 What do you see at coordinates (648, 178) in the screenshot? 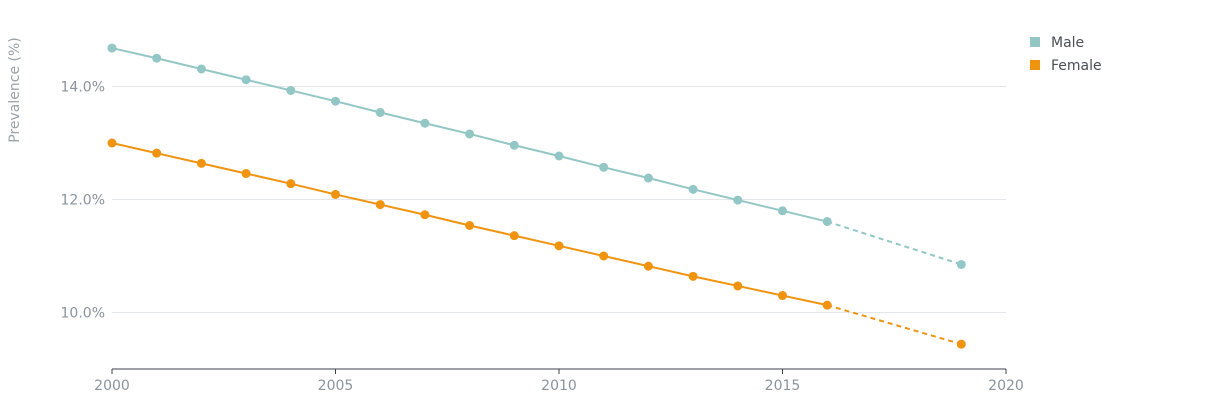
I see `point-male-2012` at bounding box center [648, 178].